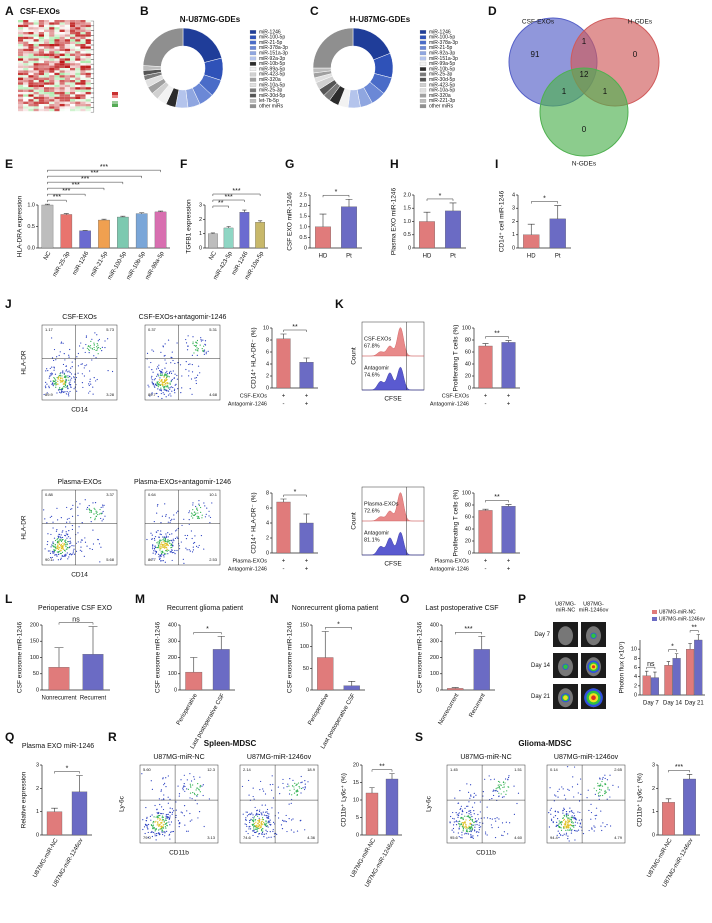 The width and height of the screenshot is (712, 923). Describe the element at coordinates (279, 804) in the screenshot. I see `gate-lines` at that location.